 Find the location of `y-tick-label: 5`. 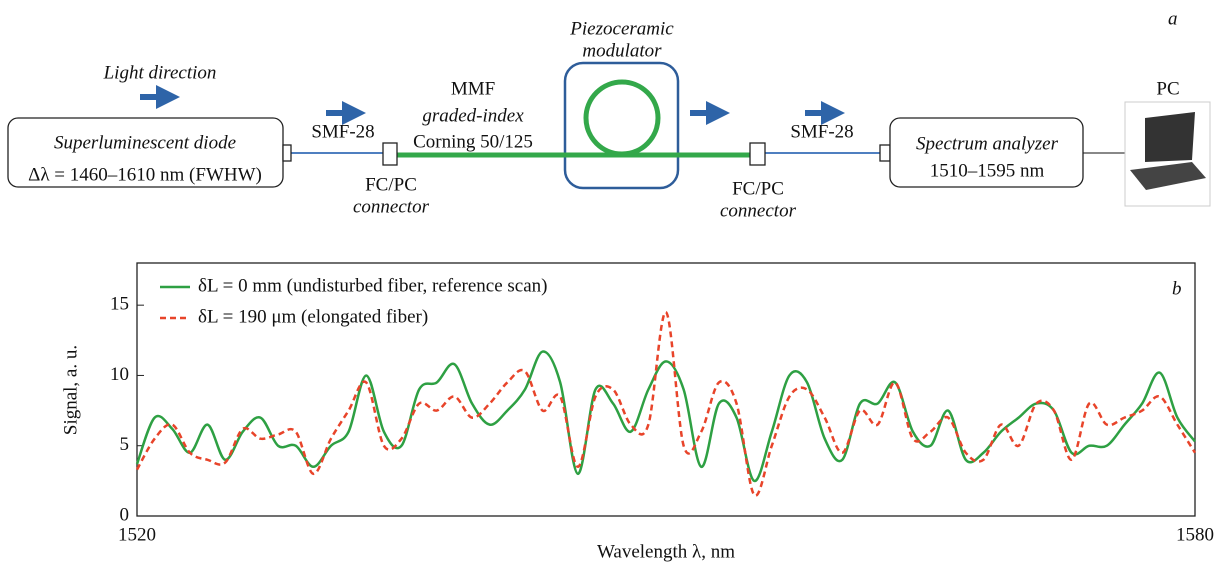

y-tick-label: 5 is located at coordinates (125, 444).